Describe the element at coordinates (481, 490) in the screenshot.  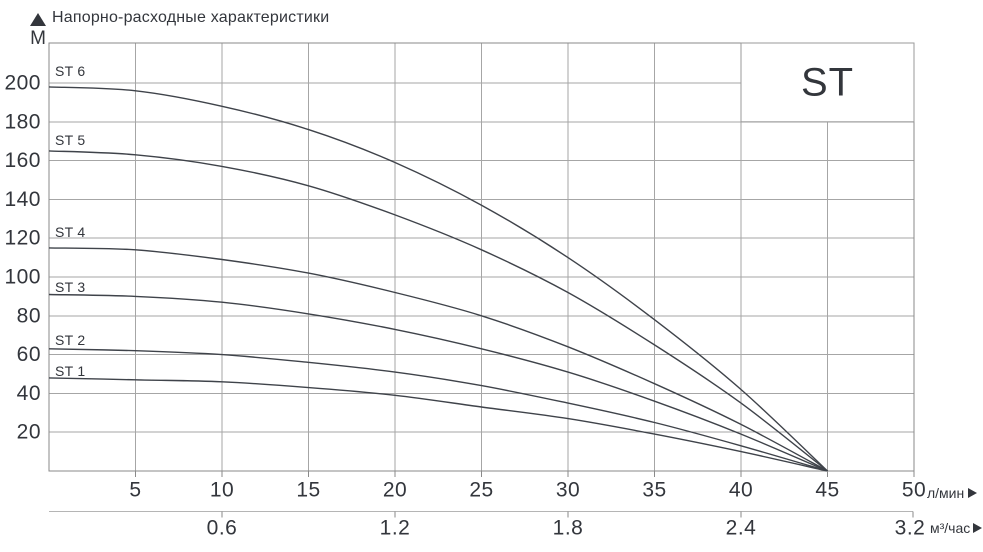
I see `x-tick-label-25: 25` at that location.